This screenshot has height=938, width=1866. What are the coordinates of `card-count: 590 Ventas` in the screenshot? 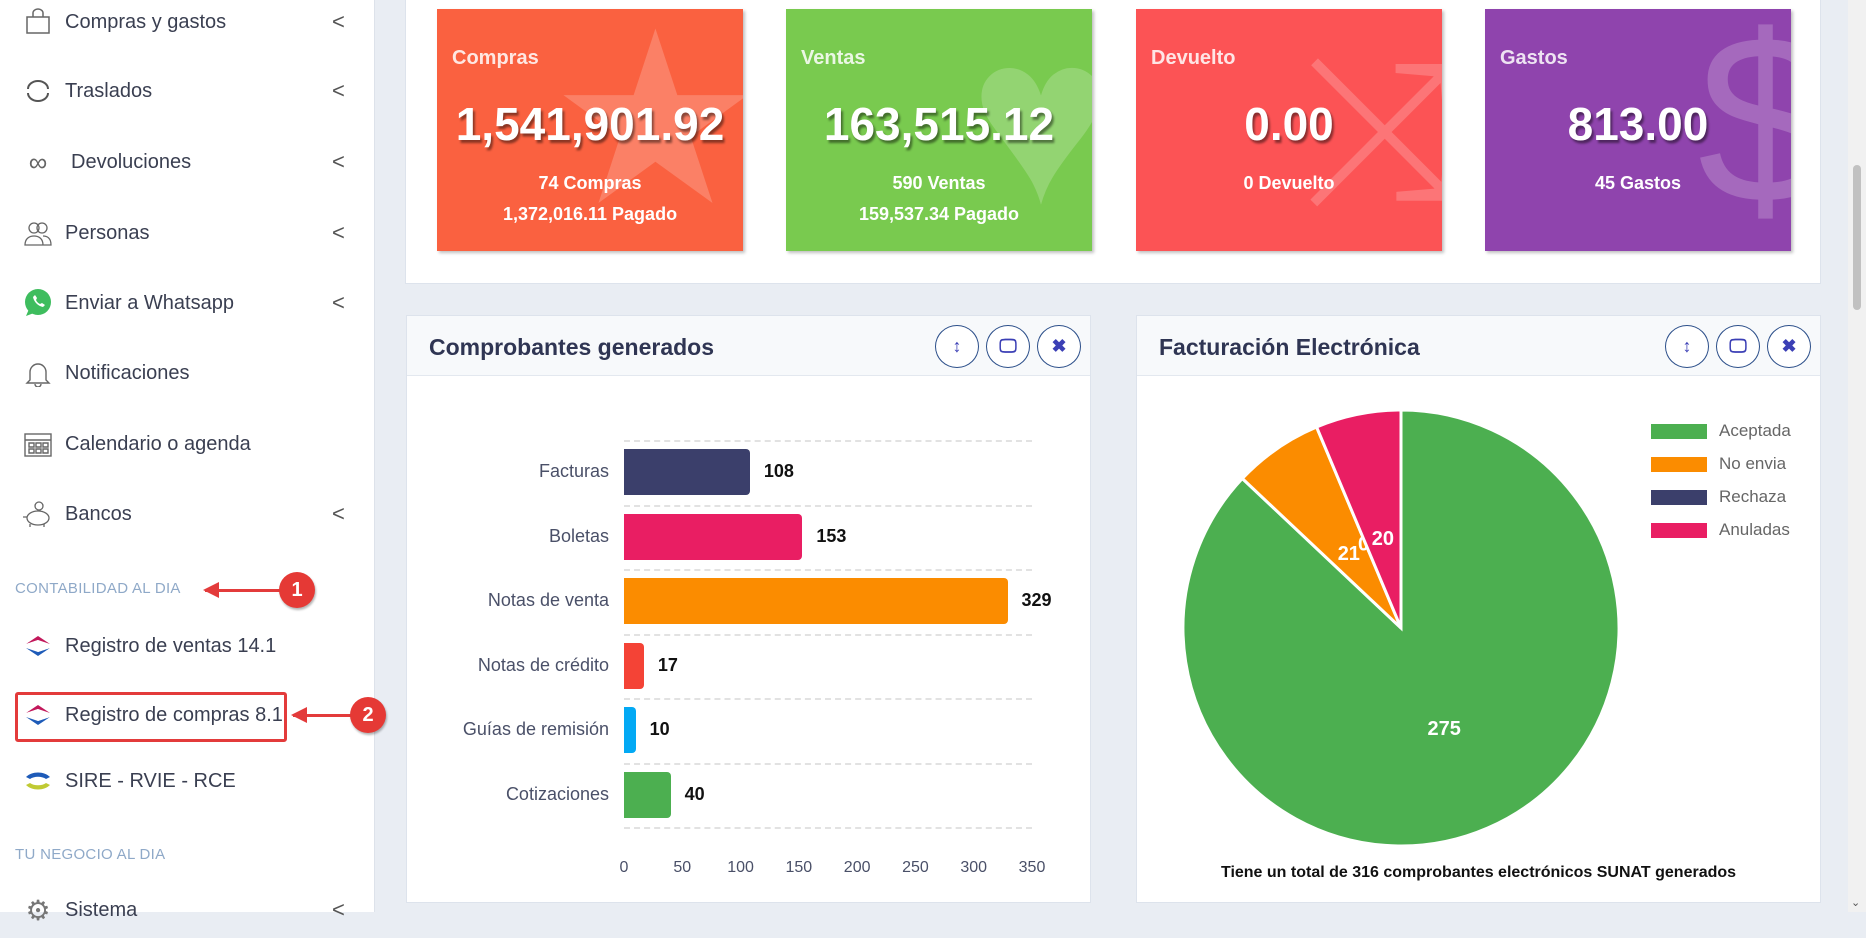 It's located at (939, 183).